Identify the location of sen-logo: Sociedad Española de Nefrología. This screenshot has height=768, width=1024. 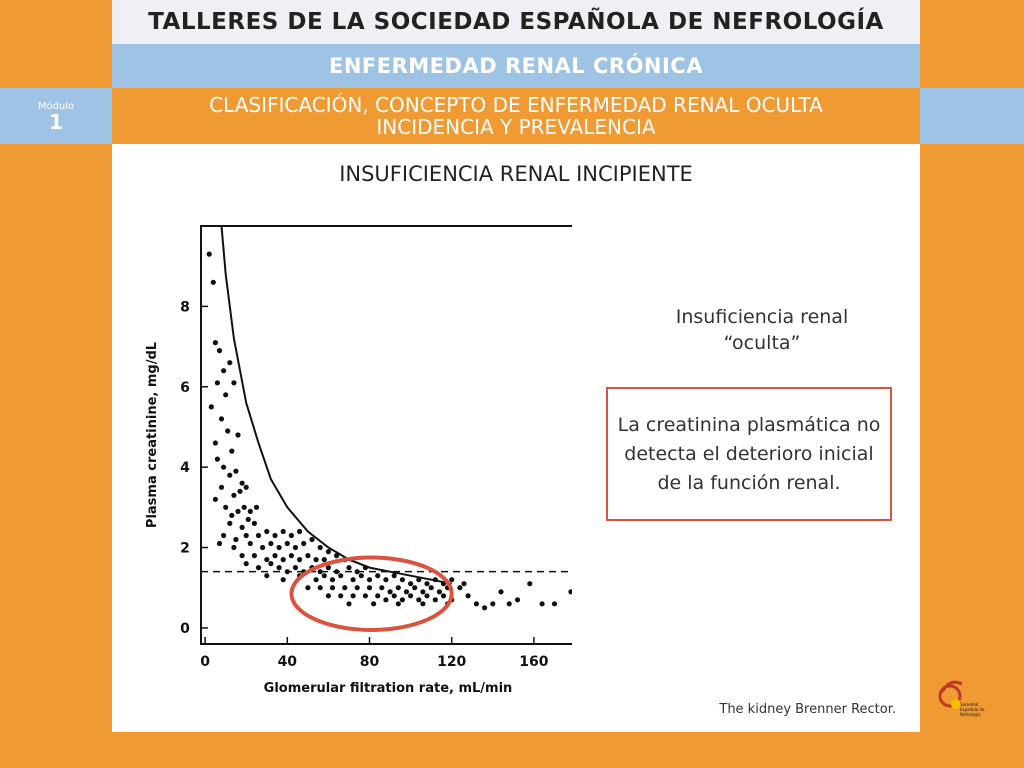
(975, 702).